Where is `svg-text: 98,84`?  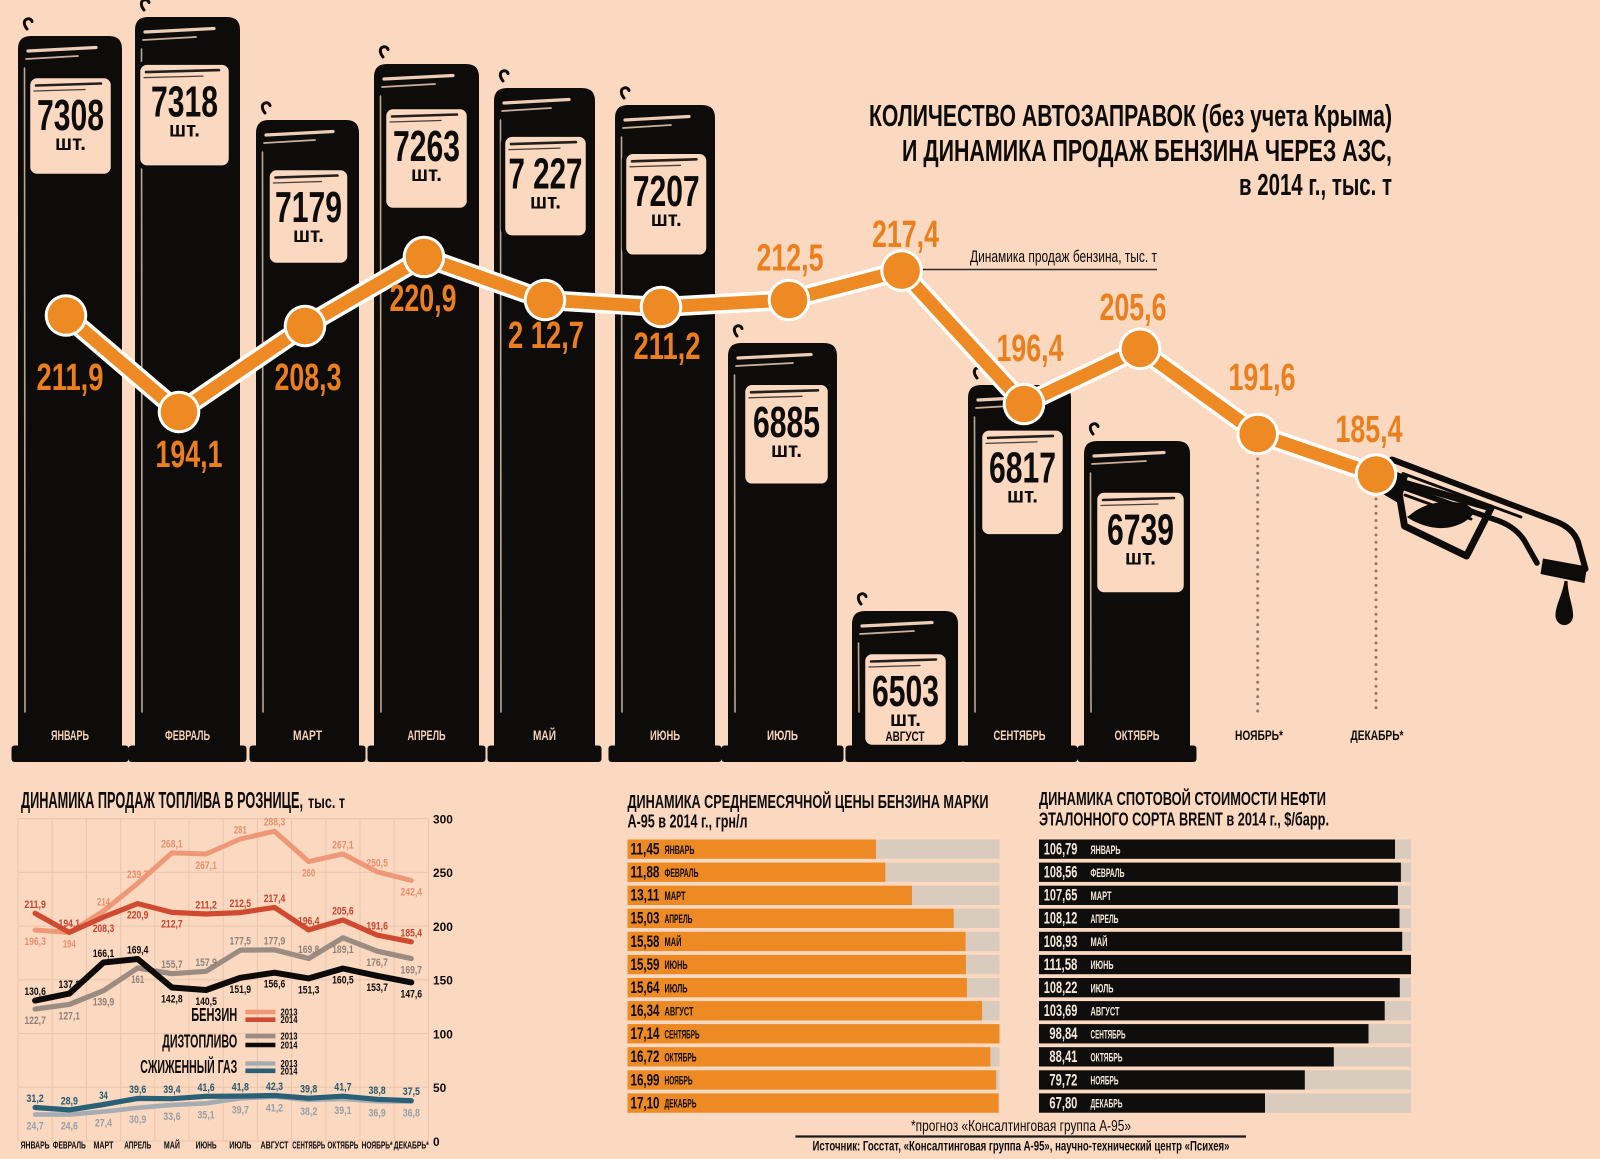
svg-text: 98,84 is located at coordinates (1063, 1034).